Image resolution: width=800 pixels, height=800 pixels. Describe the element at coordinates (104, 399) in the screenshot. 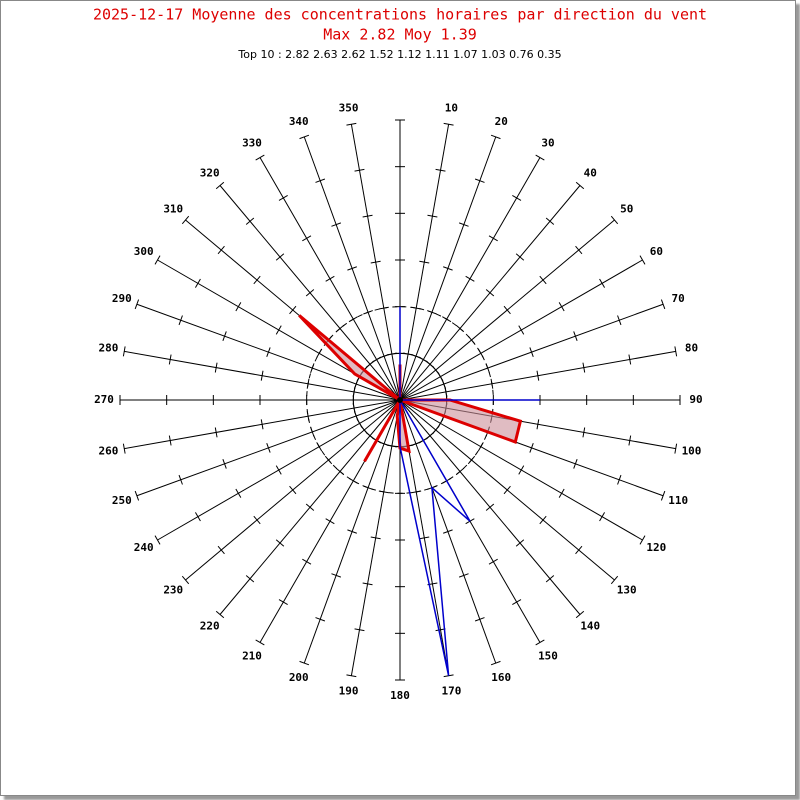

I see `direction-label: 270` at that location.